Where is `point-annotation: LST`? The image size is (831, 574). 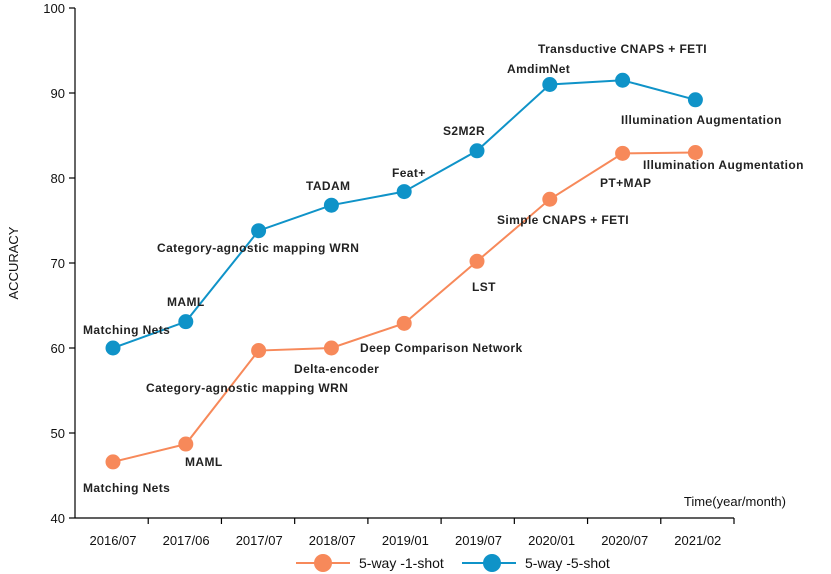 point-annotation: LST is located at coordinates (484, 287).